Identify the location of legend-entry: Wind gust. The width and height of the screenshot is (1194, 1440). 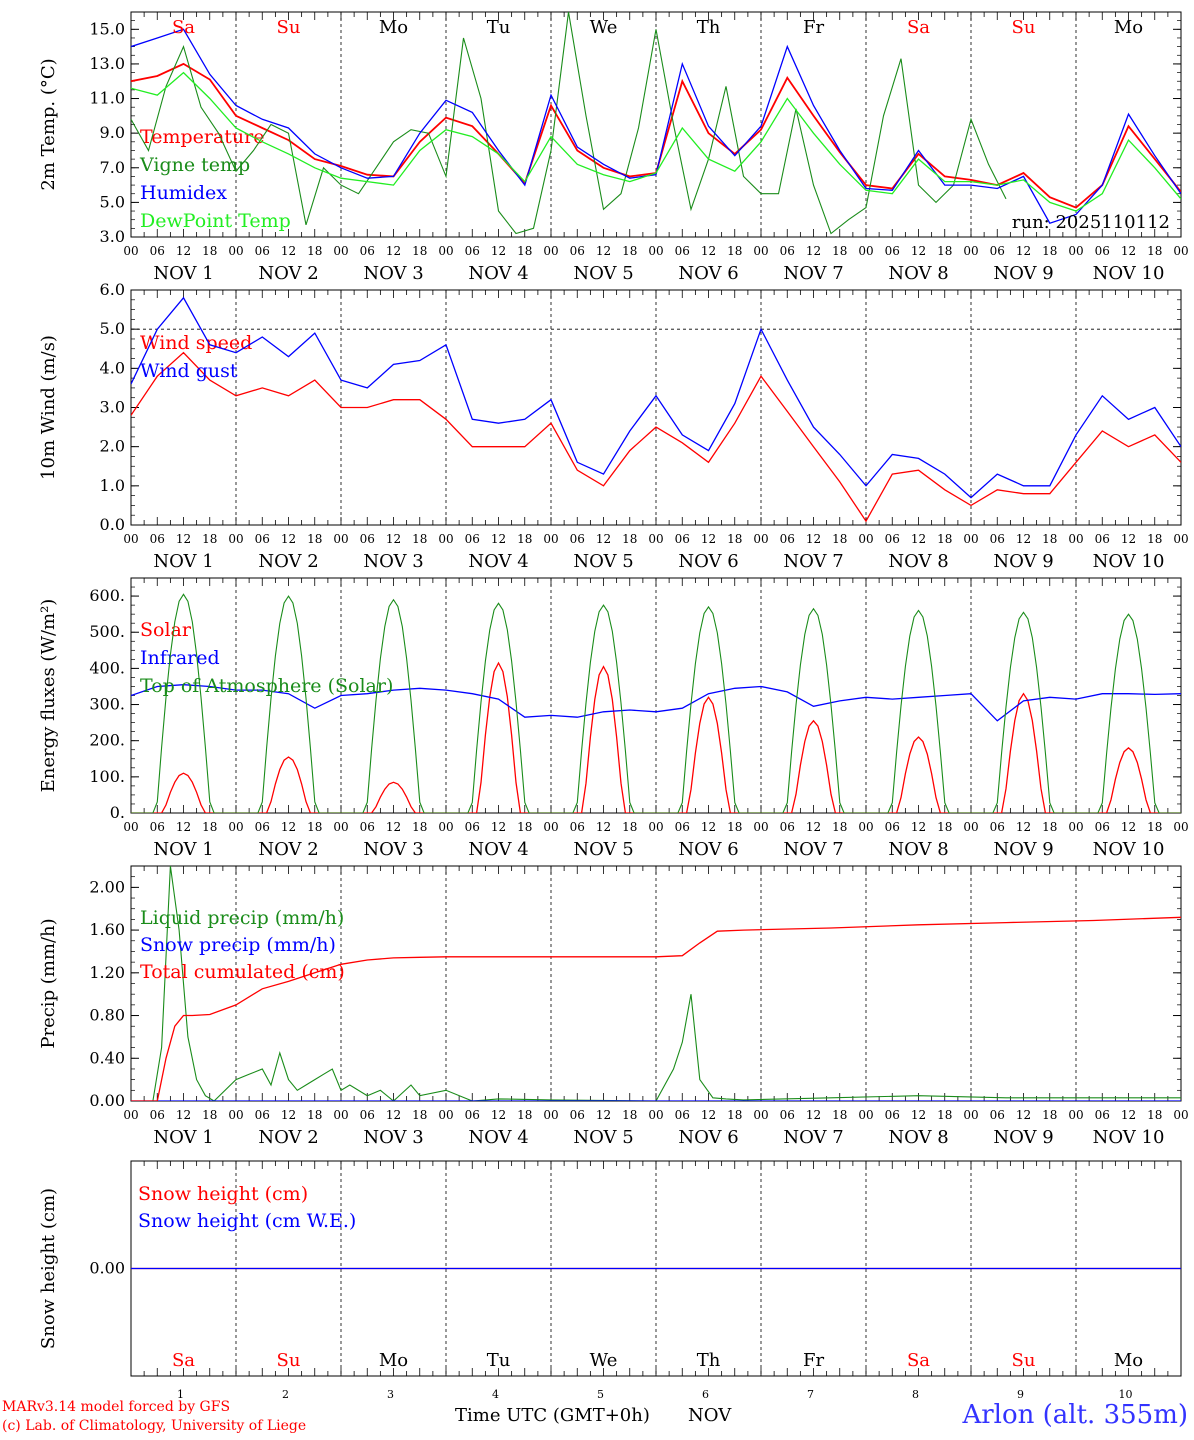
(189, 371).